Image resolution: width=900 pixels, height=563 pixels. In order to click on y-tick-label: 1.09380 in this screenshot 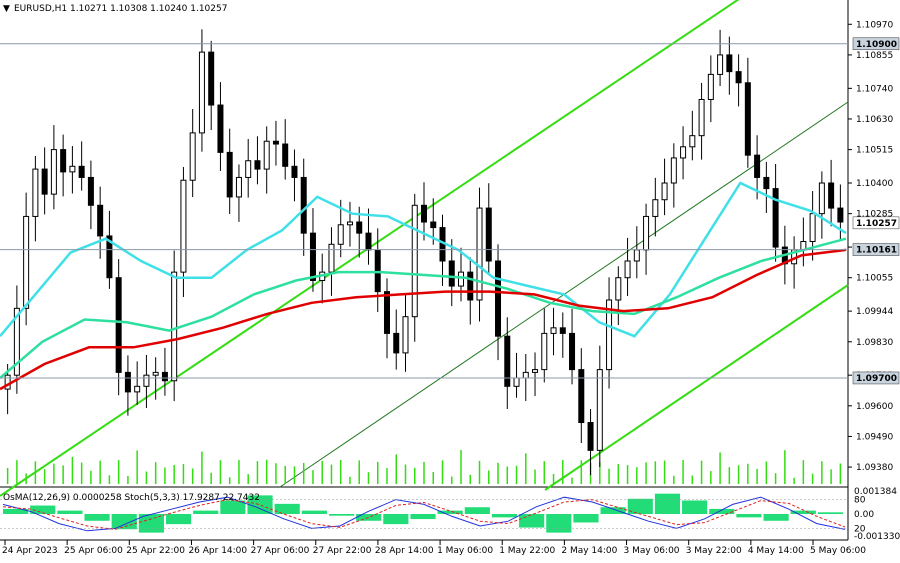, I will do `click(874, 468)`.